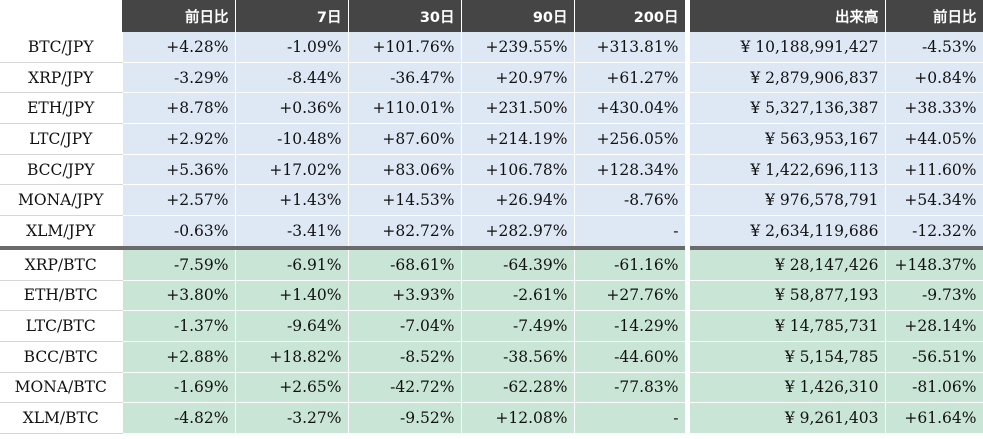 This screenshot has height=439, width=983. What do you see at coordinates (632, 170) in the screenshot?
I see `cell-200d-change: +128.34%` at bounding box center [632, 170].